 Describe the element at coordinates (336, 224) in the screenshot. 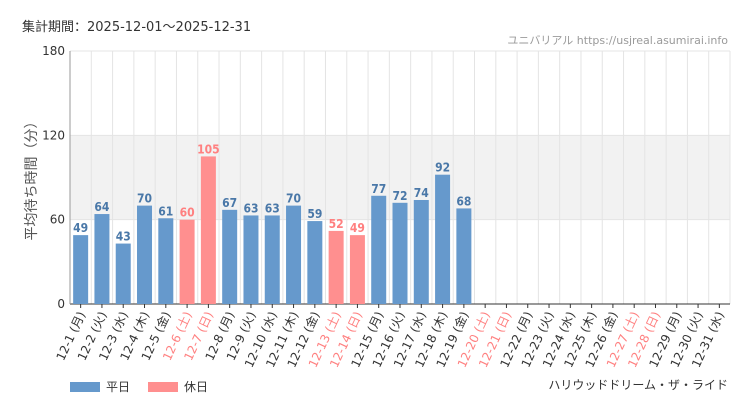

I see `bar-value-label: 52` at that location.